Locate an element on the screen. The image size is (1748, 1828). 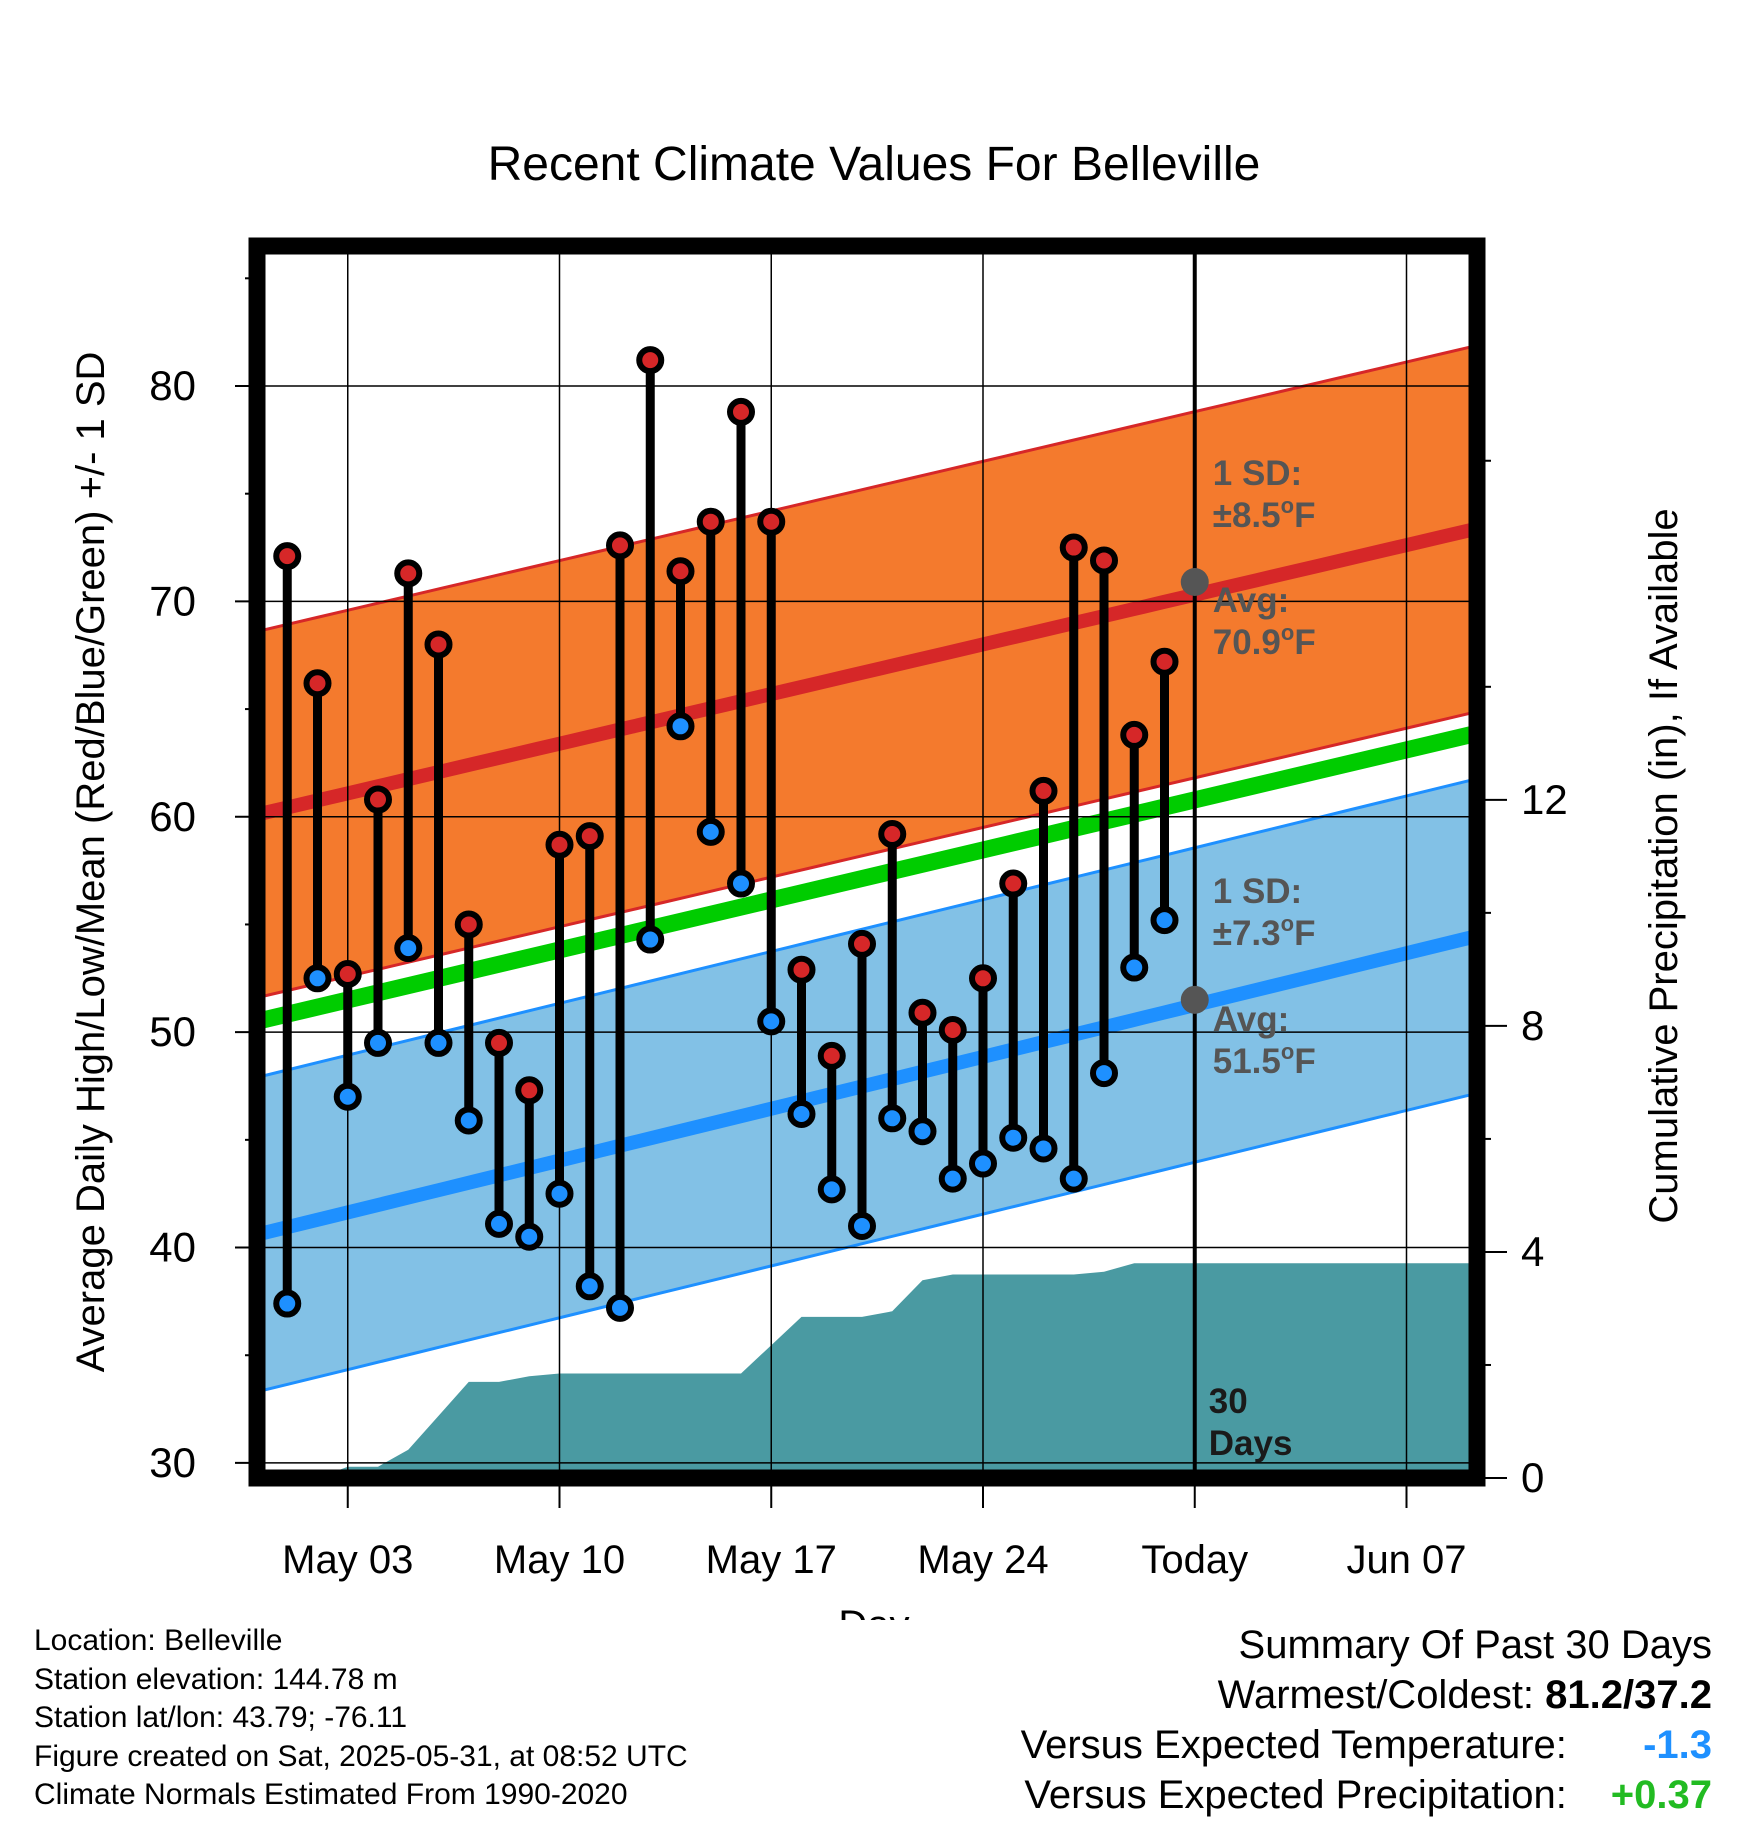
temp-diff-value: -1.3 is located at coordinates (1677, 1745).